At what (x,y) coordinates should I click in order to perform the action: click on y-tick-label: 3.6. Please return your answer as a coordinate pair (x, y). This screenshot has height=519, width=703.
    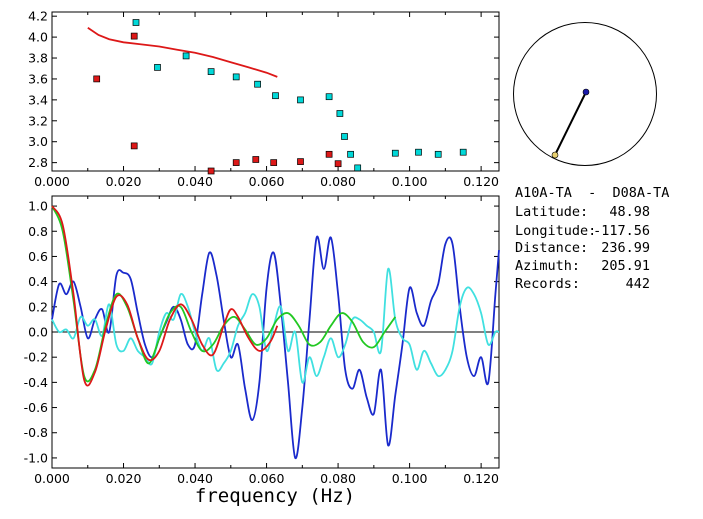
    Looking at the image, I should click on (38, 78).